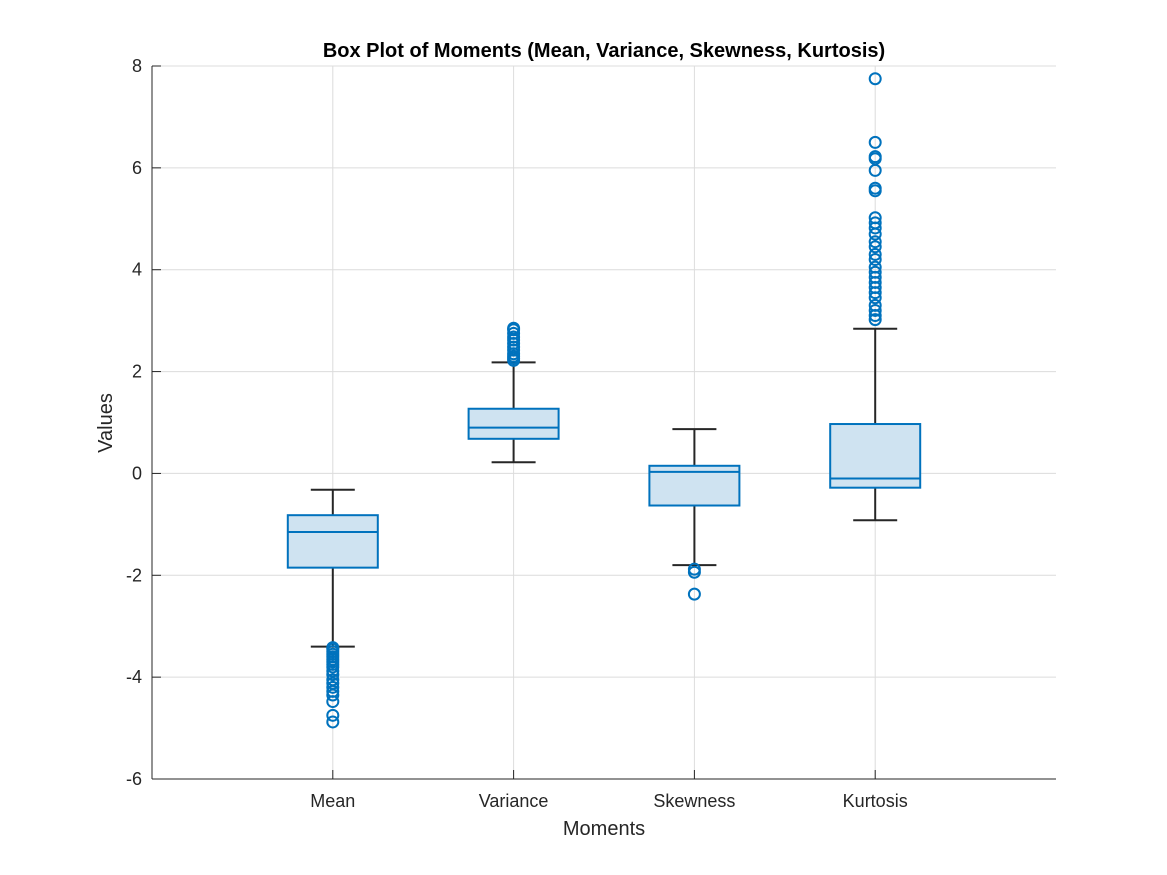 This screenshot has height=875, width=1167. Describe the element at coordinates (137, 372) in the screenshot. I see `y-tick-label: 2` at that location.